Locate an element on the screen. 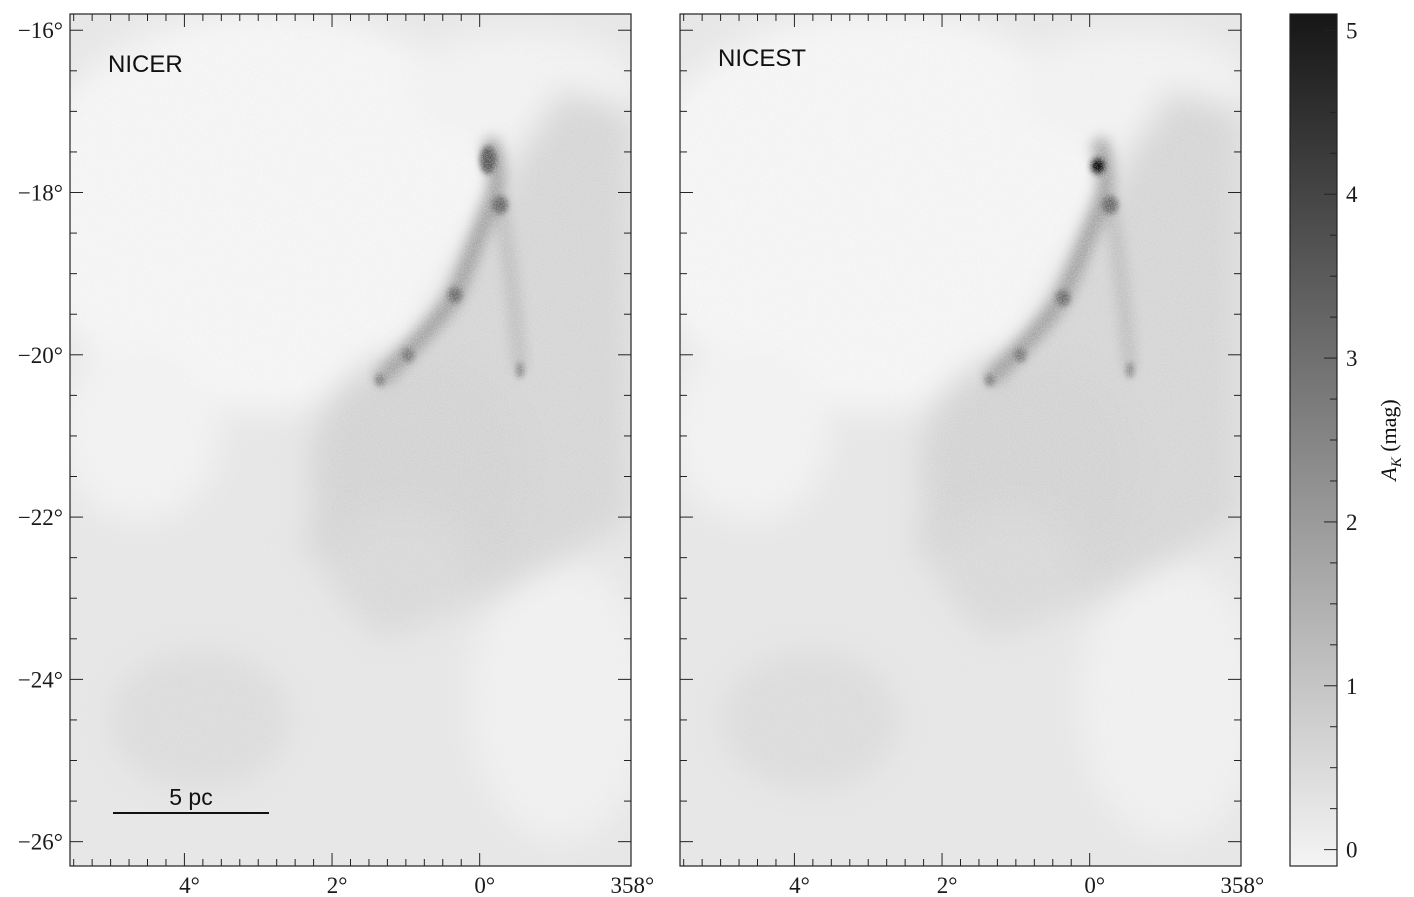  y-tick-label: −22° is located at coordinates (40, 517).